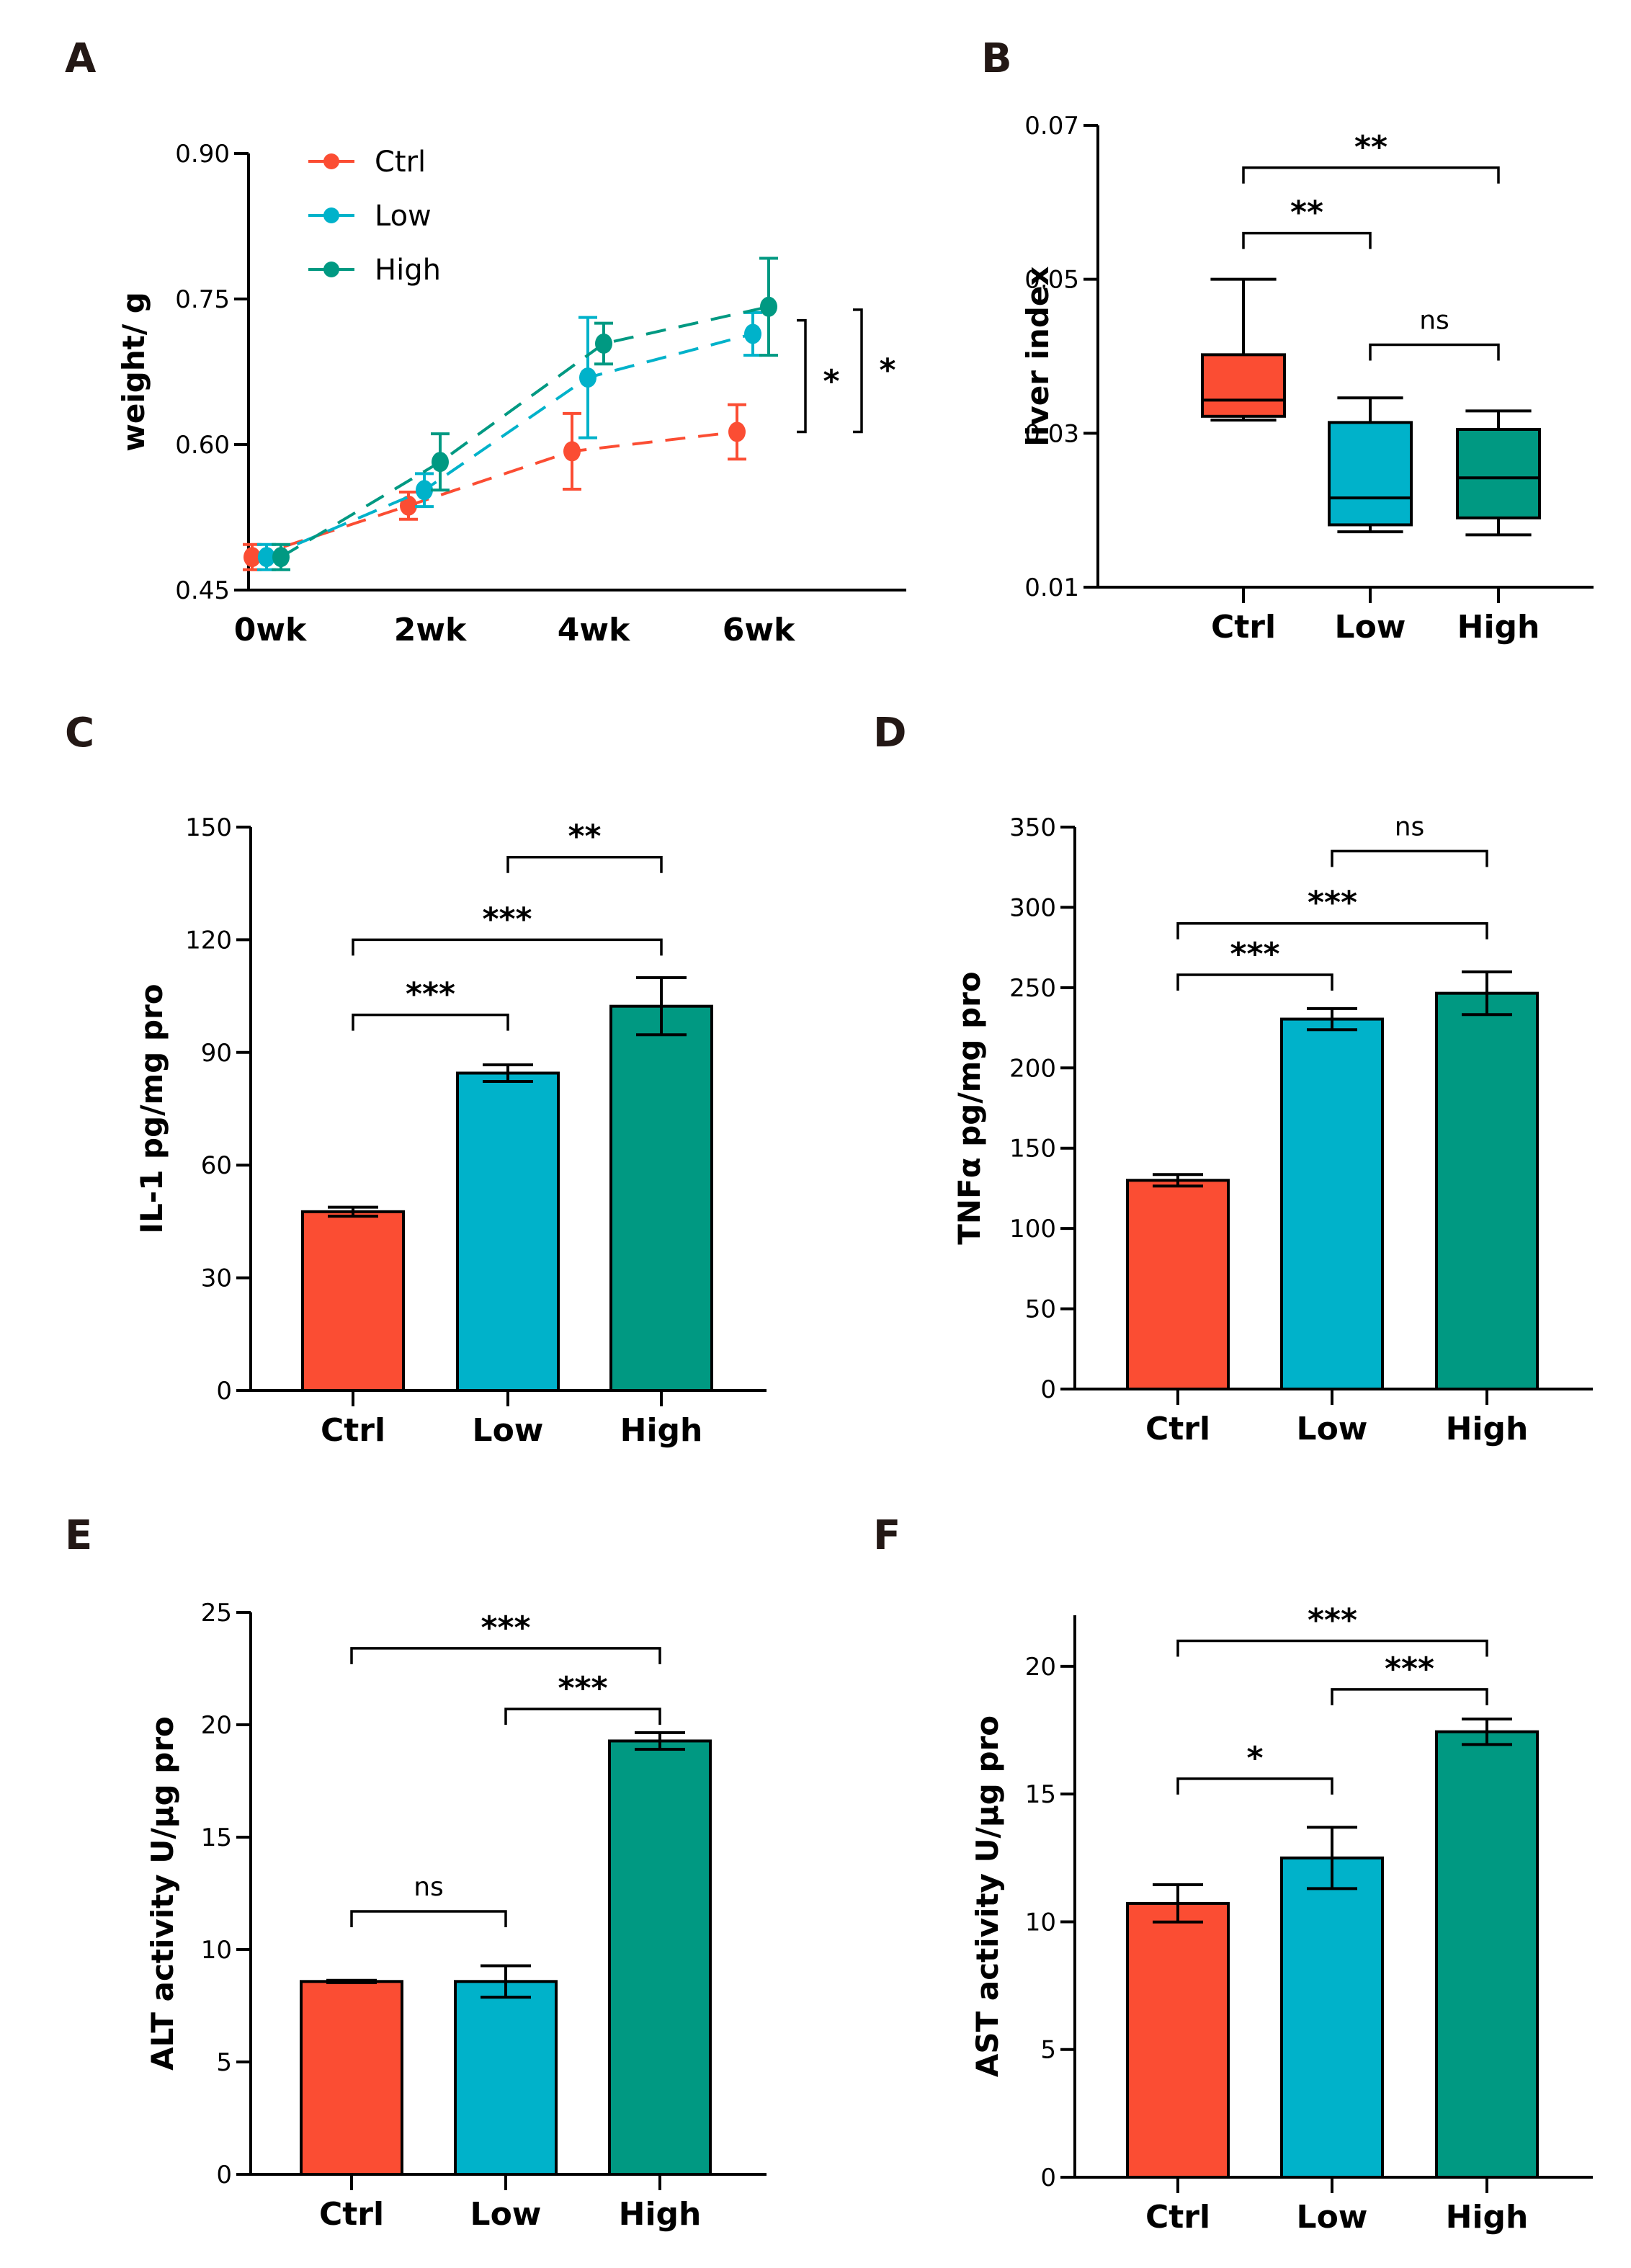 This screenshot has width=1631, height=2268. What do you see at coordinates (271, 630) in the screenshot?
I see `x-category-label: 0wk` at bounding box center [271, 630].